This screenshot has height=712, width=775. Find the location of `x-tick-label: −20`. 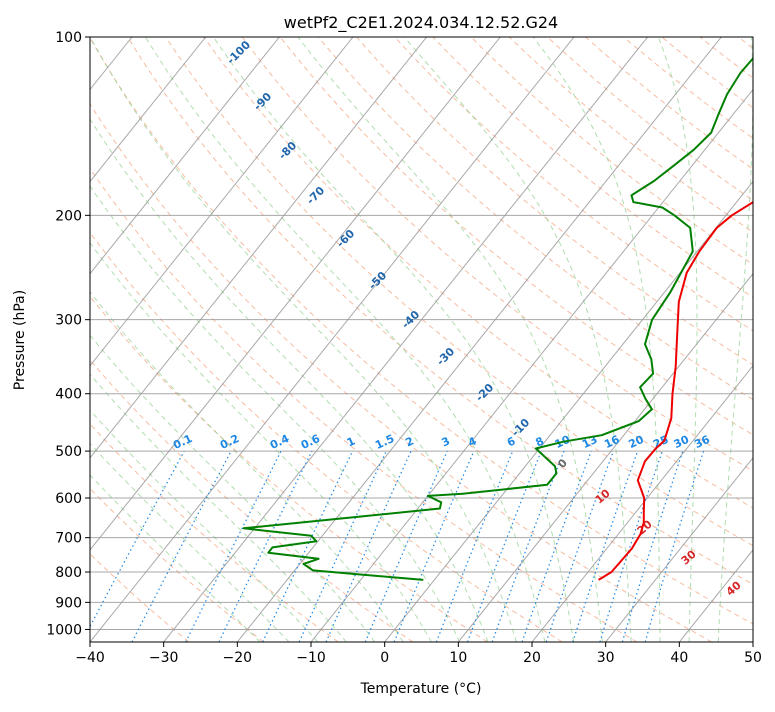

x-tick-label: −20 is located at coordinates (238, 658).